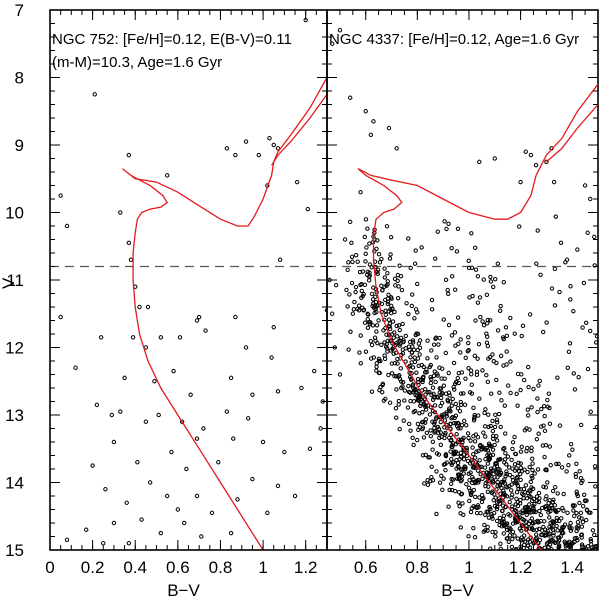  I want to click on x-axis-label: B−V, so click(457, 590).